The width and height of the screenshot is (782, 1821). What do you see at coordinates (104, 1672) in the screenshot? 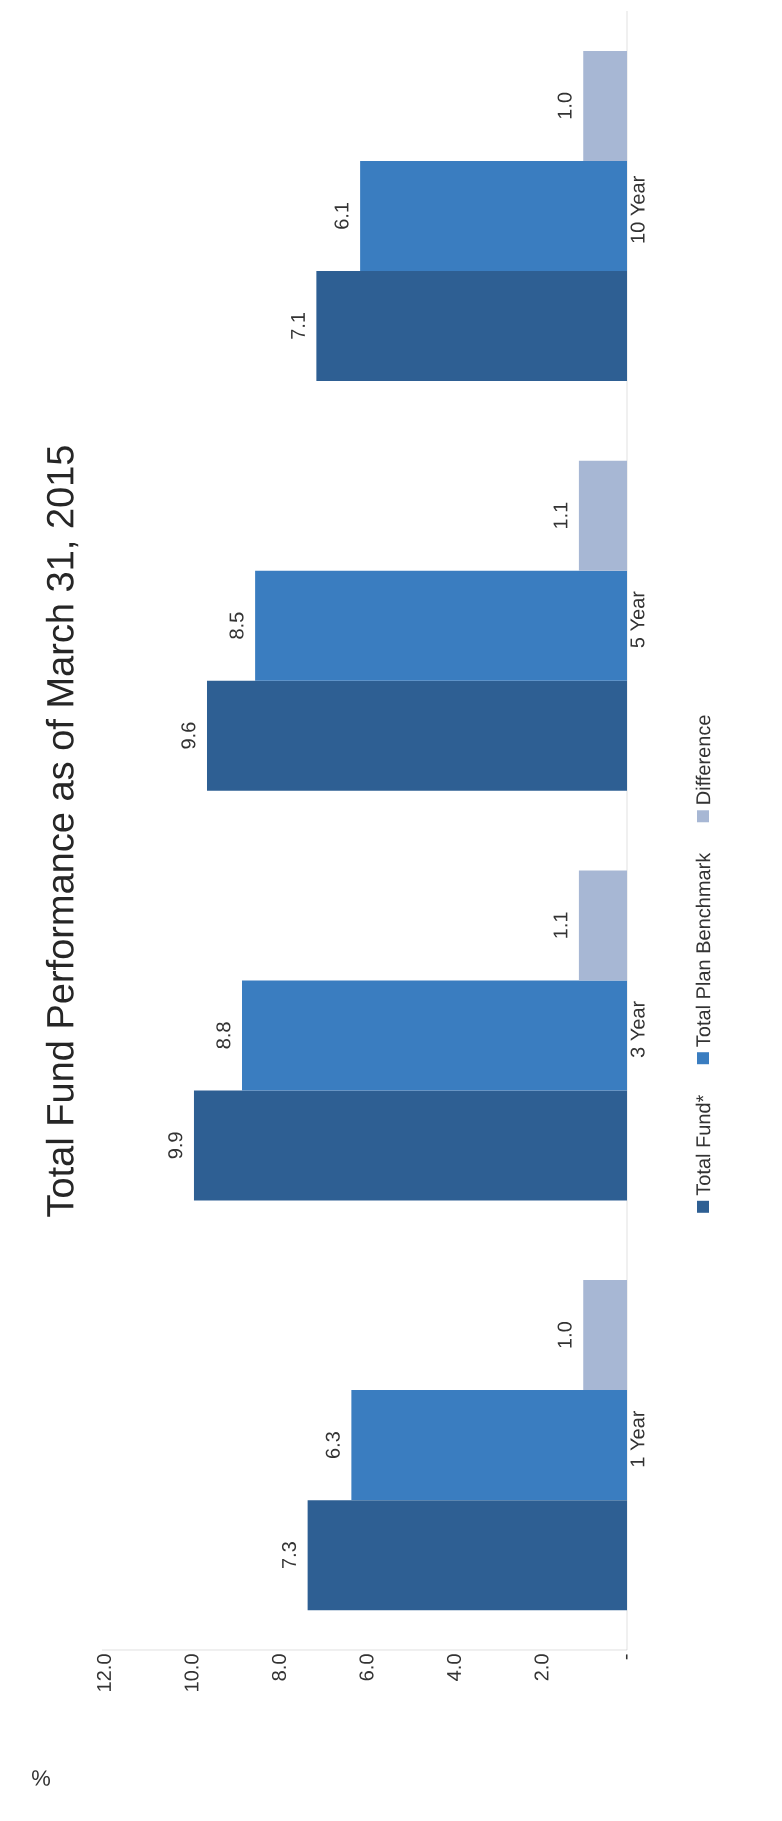
I see `x-tick-label: 12.0` at bounding box center [104, 1672].